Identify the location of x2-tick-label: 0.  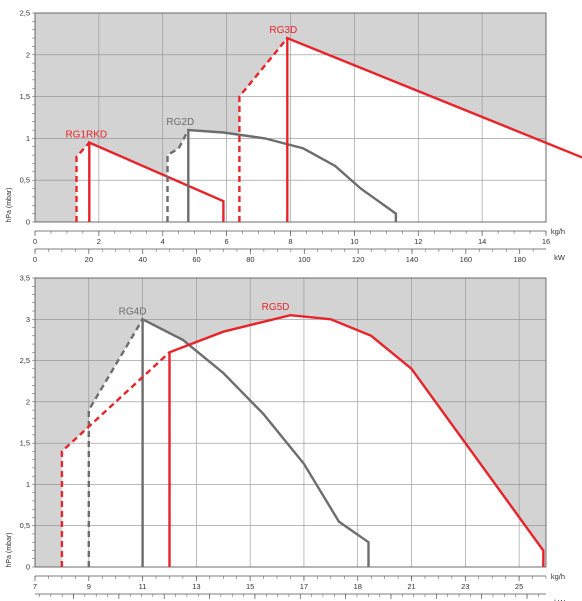
(35, 259).